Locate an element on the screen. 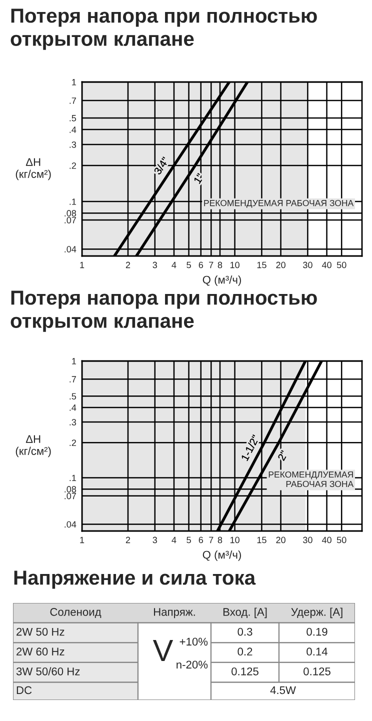 The width and height of the screenshot is (372, 721). text: 1-1/2" is located at coordinates (250, 448).